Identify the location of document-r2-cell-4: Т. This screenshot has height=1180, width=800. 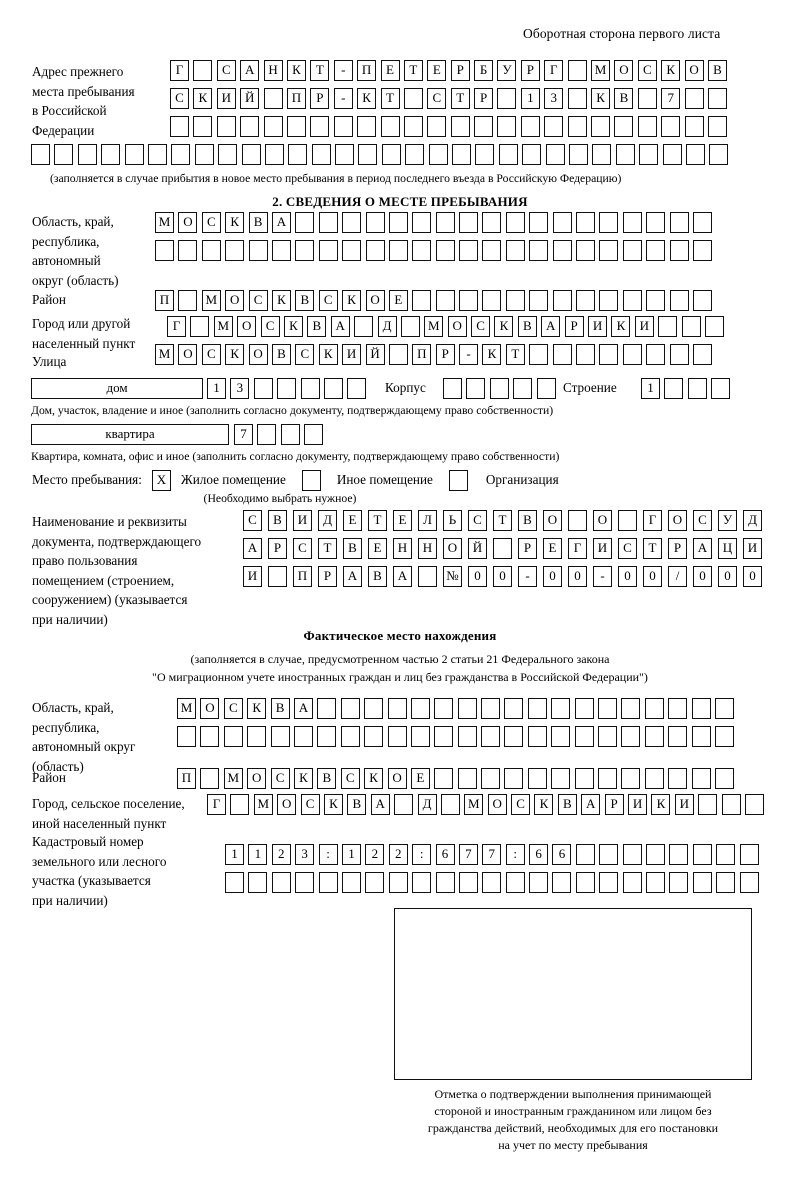
(327, 548).